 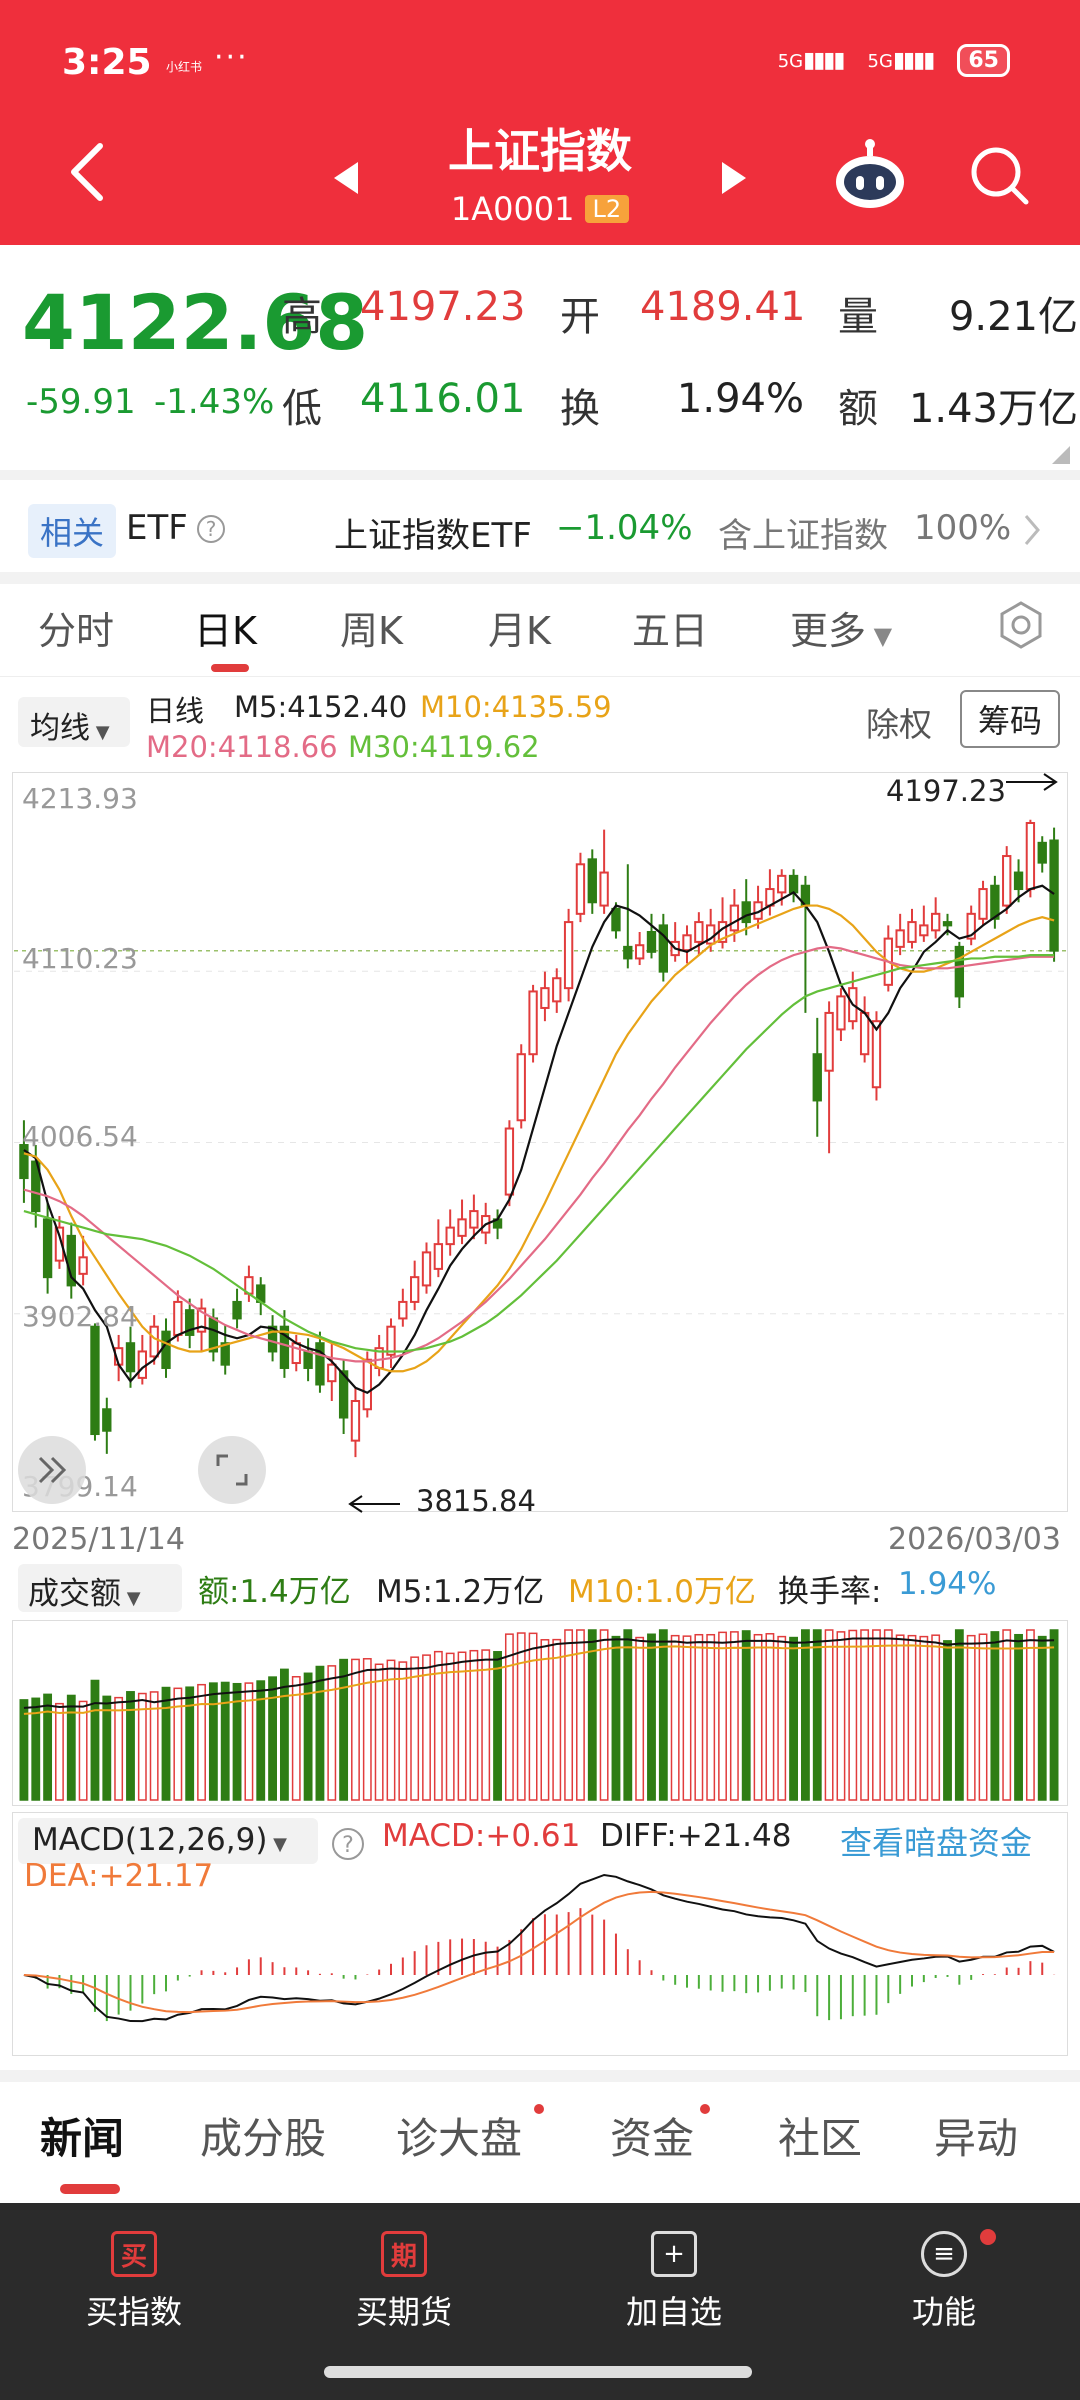 What do you see at coordinates (74, 722) in the screenshot?
I see `ma-selector: 均线 ▼` at bounding box center [74, 722].